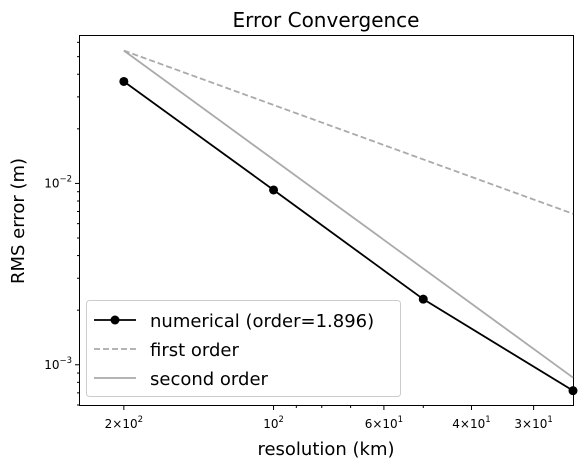 Image resolution: width=583 pixels, height=468 pixels. I want to click on x-axis-label: resolution (km), so click(325, 449).